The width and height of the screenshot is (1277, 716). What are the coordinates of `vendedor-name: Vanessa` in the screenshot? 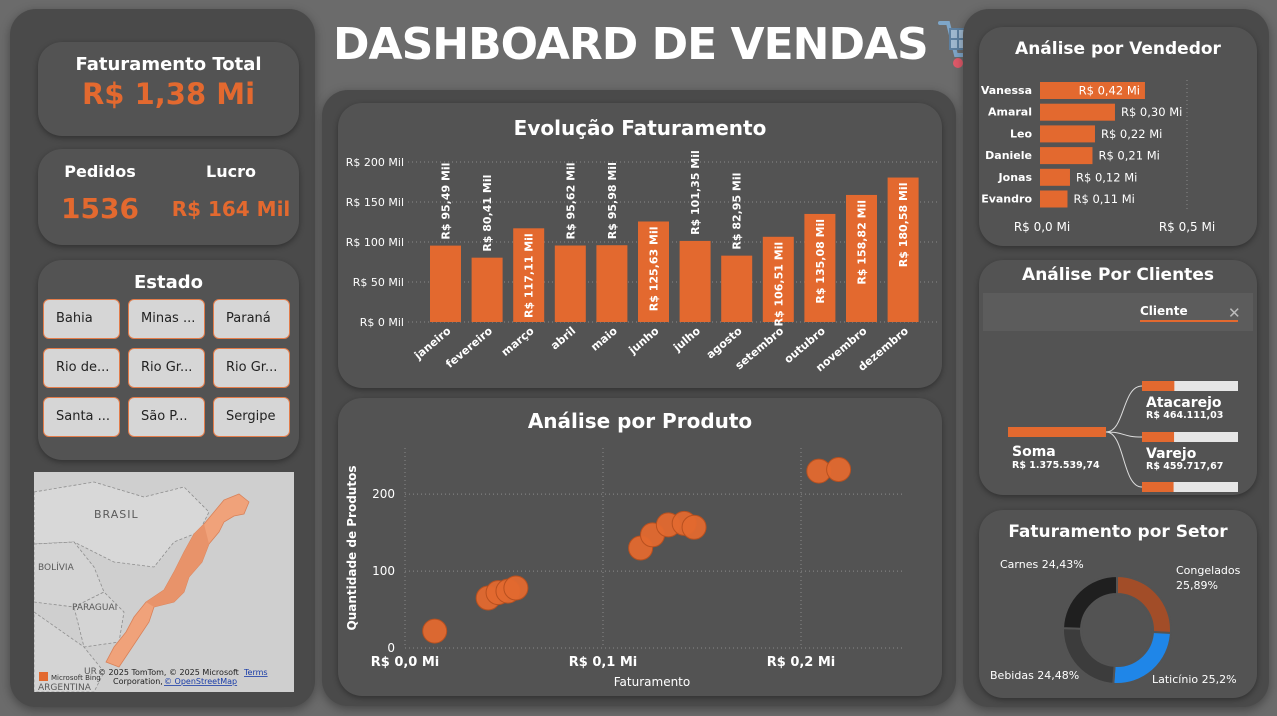 It's located at (1006, 90).